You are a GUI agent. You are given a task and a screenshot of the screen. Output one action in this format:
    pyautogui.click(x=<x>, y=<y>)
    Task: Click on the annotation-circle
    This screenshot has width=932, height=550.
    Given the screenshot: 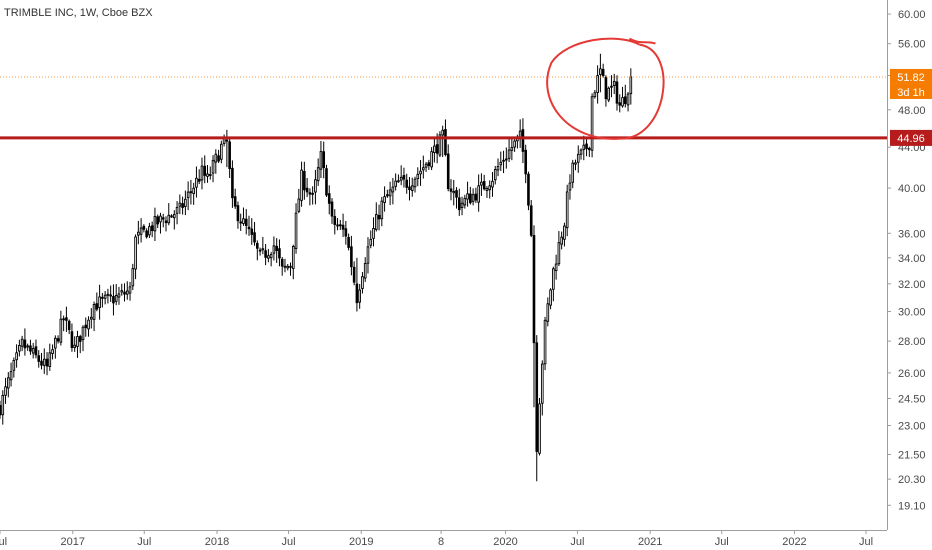 What is the action you would take?
    pyautogui.click(x=605, y=88)
    